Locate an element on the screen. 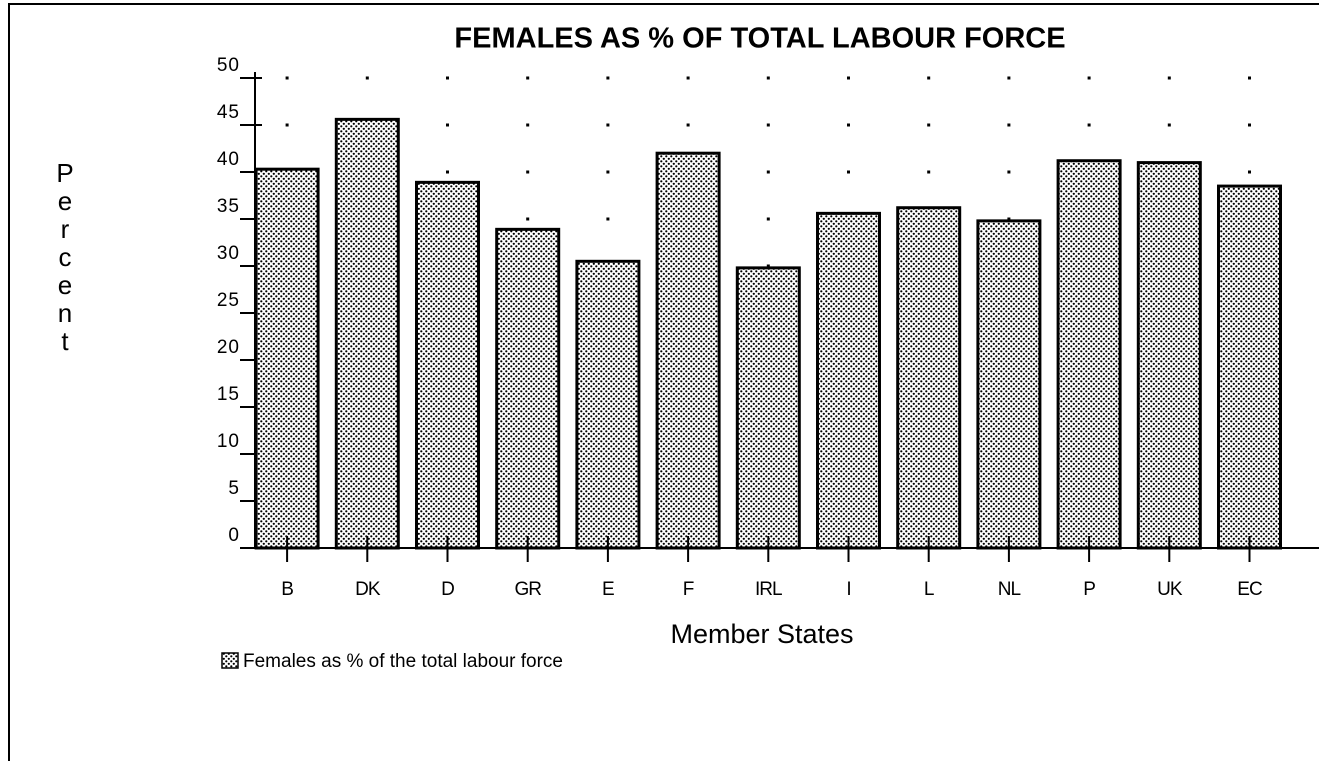  y-tick-label: 40 is located at coordinates (228, 159).